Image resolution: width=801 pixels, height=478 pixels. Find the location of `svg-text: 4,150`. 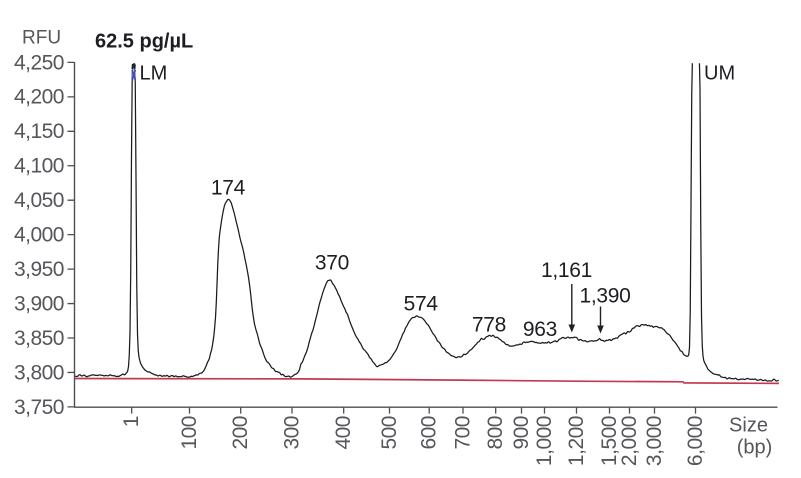

svg-text: 4,150 is located at coordinates (39, 131).